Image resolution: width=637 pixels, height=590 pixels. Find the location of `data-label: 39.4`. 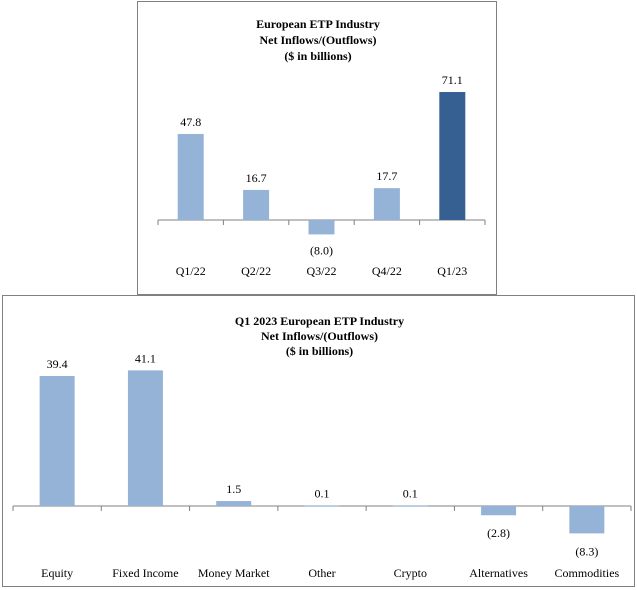

data-label: 39.4 is located at coordinates (57, 364).